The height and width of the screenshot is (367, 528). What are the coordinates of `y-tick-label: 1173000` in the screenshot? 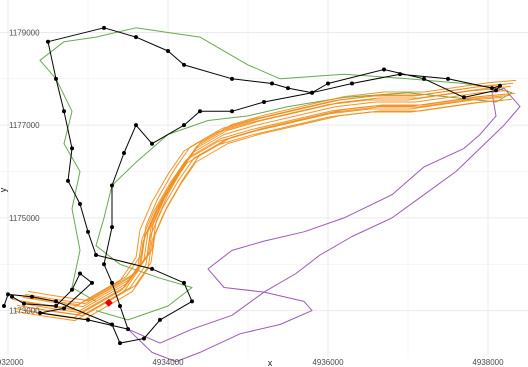 It's located at (24, 311).